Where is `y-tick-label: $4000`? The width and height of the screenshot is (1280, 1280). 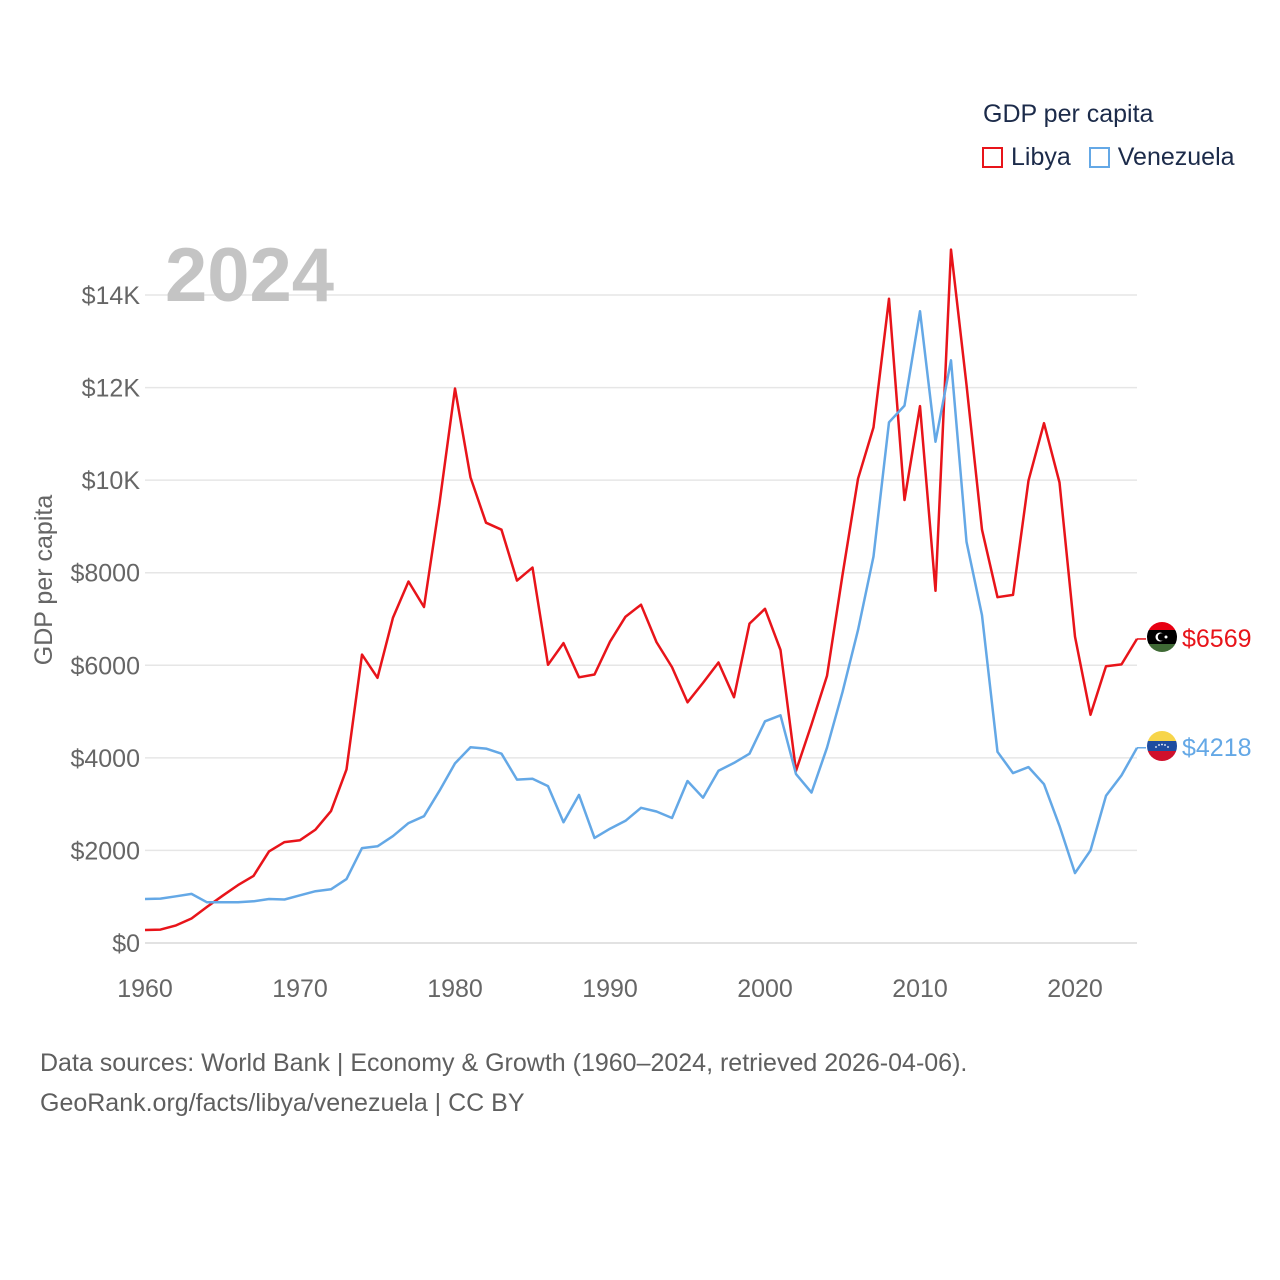
y-tick-label: $4000 is located at coordinates (105, 759).